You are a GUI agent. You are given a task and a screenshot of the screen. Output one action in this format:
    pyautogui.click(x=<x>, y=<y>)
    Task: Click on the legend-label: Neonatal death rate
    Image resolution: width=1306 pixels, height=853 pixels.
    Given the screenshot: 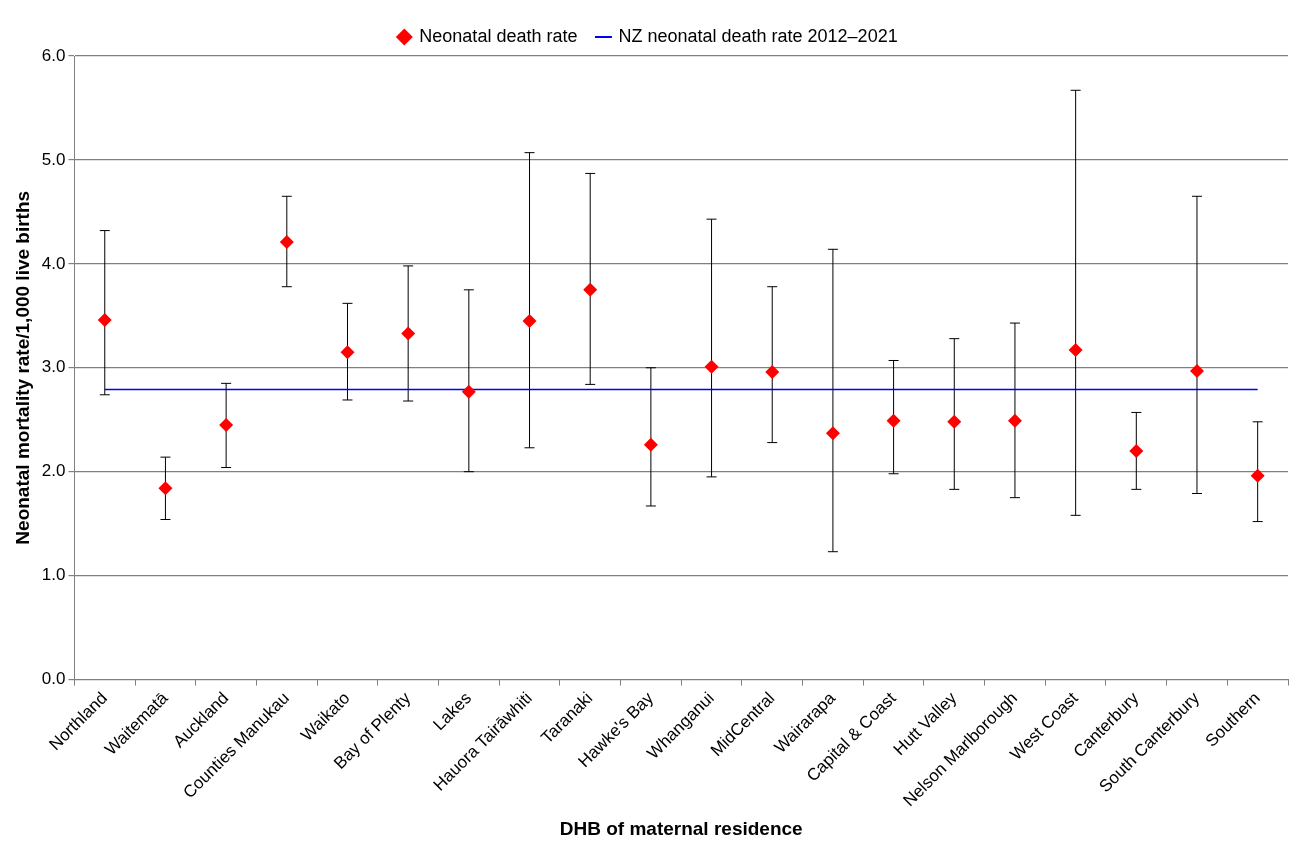 What is the action you would take?
    pyautogui.click(x=498, y=35)
    